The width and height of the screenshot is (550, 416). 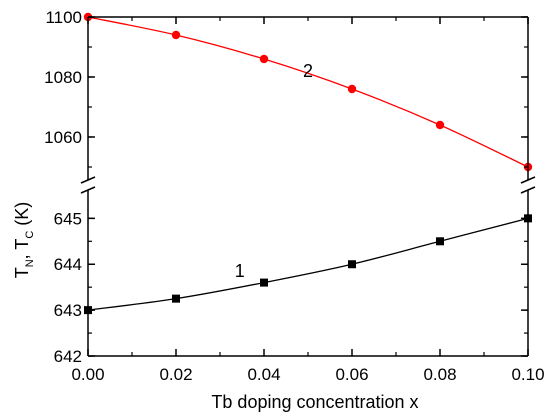 I want to click on series-tag-1: 1, so click(x=240, y=271).